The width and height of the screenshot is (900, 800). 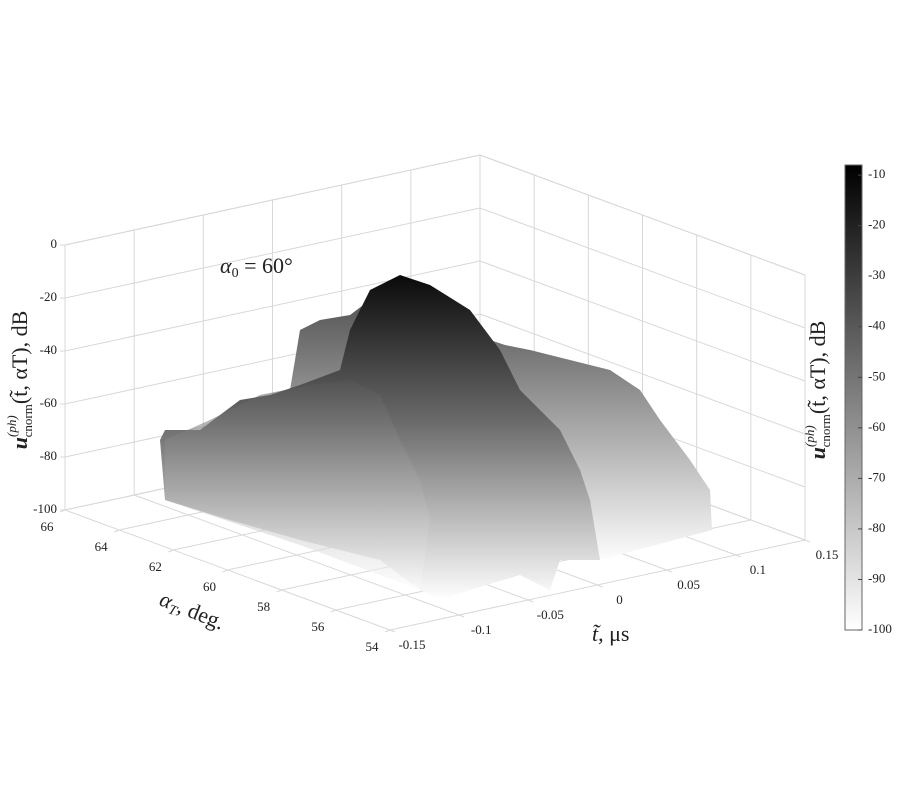 I want to click on y-label-text: , deg., so click(x=201, y=613).